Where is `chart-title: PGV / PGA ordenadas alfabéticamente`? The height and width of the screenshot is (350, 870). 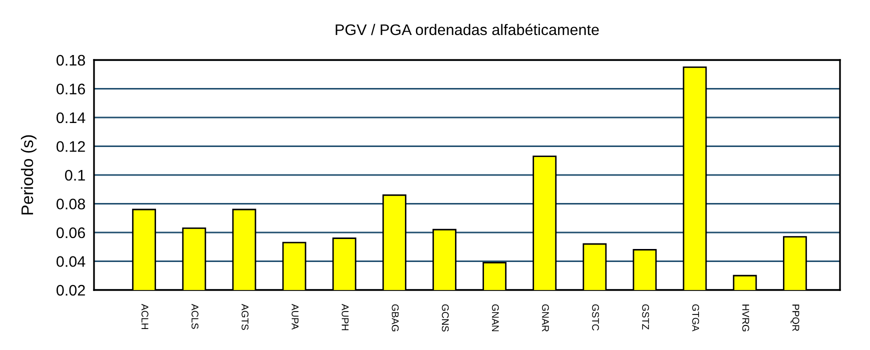
chart-title: PGV / PGA ordenadas alfabéticamente is located at coordinates (467, 30).